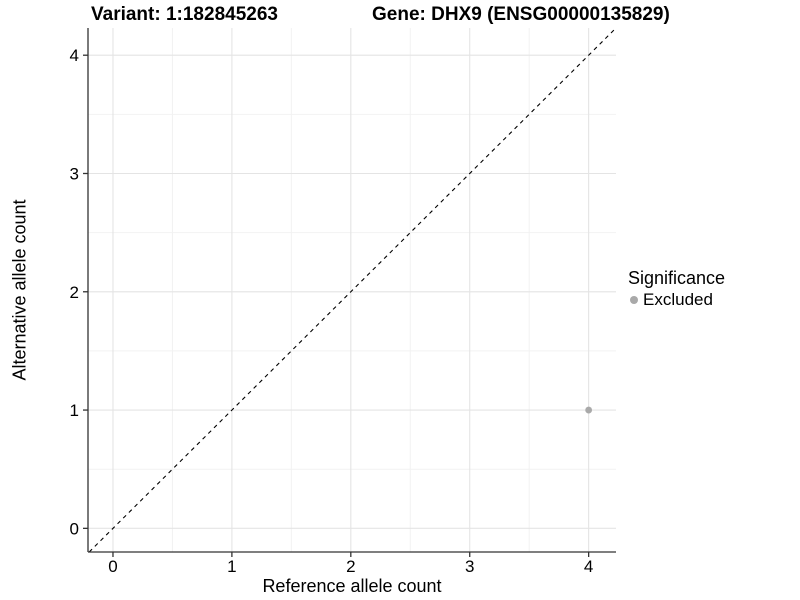 The image size is (800, 600). What do you see at coordinates (74, 410) in the screenshot?
I see `y-tick-label: 1` at bounding box center [74, 410].